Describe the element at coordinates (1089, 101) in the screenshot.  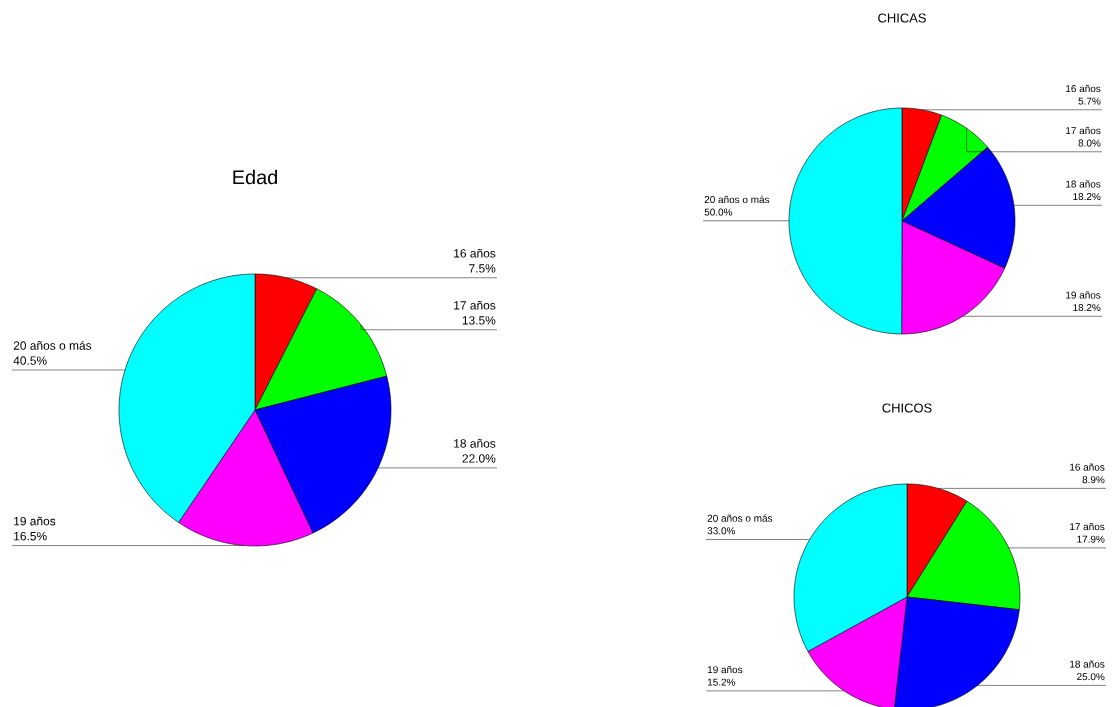
I see `data-label: 5.7%` at that location.